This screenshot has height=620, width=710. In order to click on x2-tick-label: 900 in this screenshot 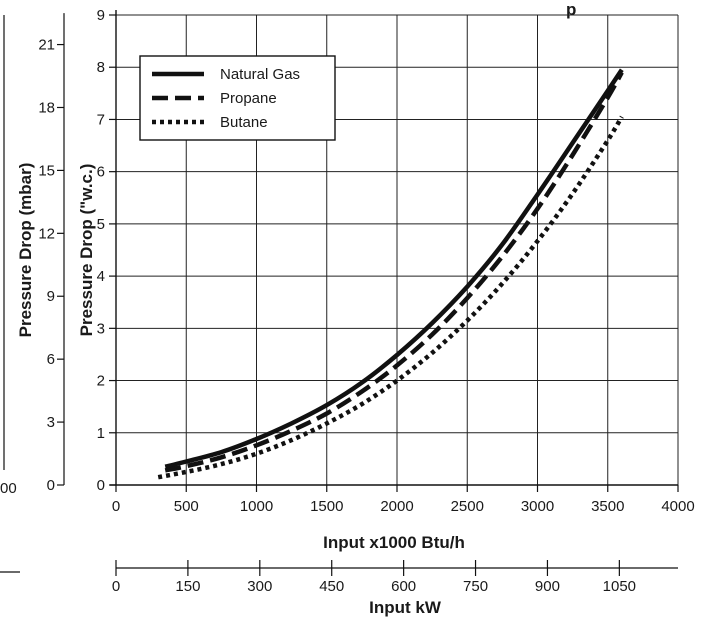, I will do `click(547, 586)`.